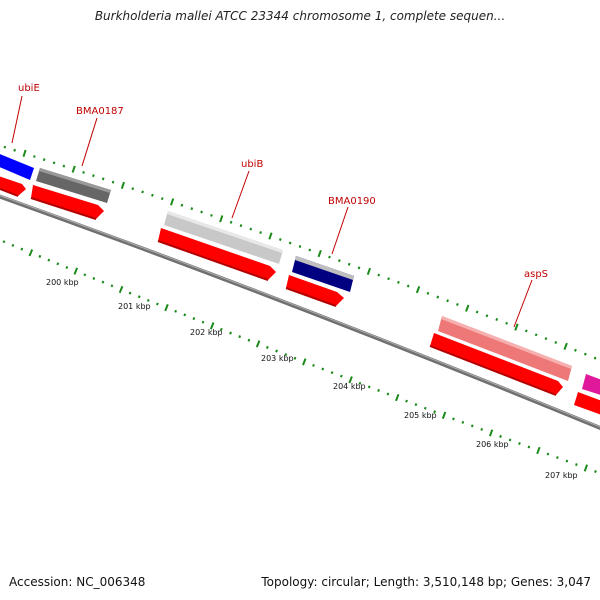 This screenshot has width=600, height=600. Describe the element at coordinates (29, 88) in the screenshot. I see `gene-label-ubie: ubiE` at that location.